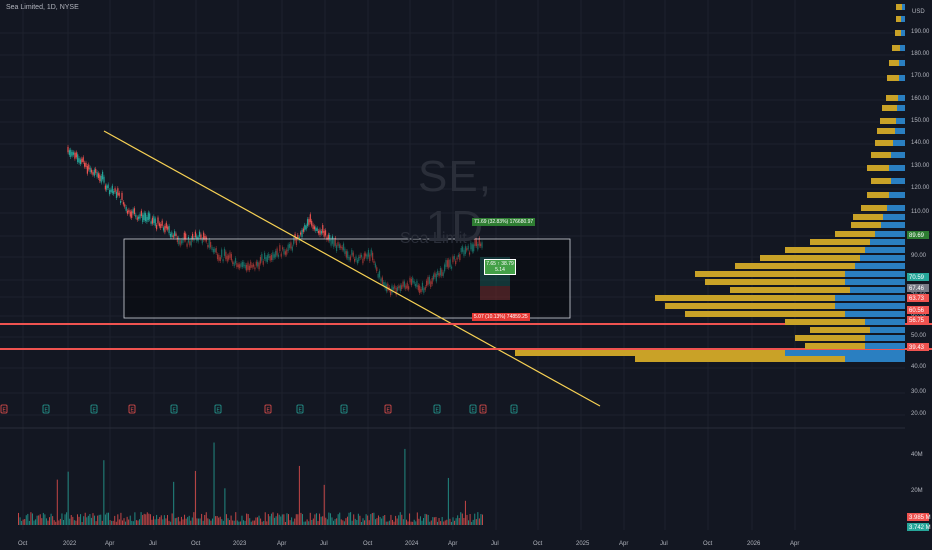 This screenshot has height=550, width=932. What do you see at coordinates (664, 544) in the screenshot?
I see `x-tick-label: Jul` at bounding box center [664, 544].